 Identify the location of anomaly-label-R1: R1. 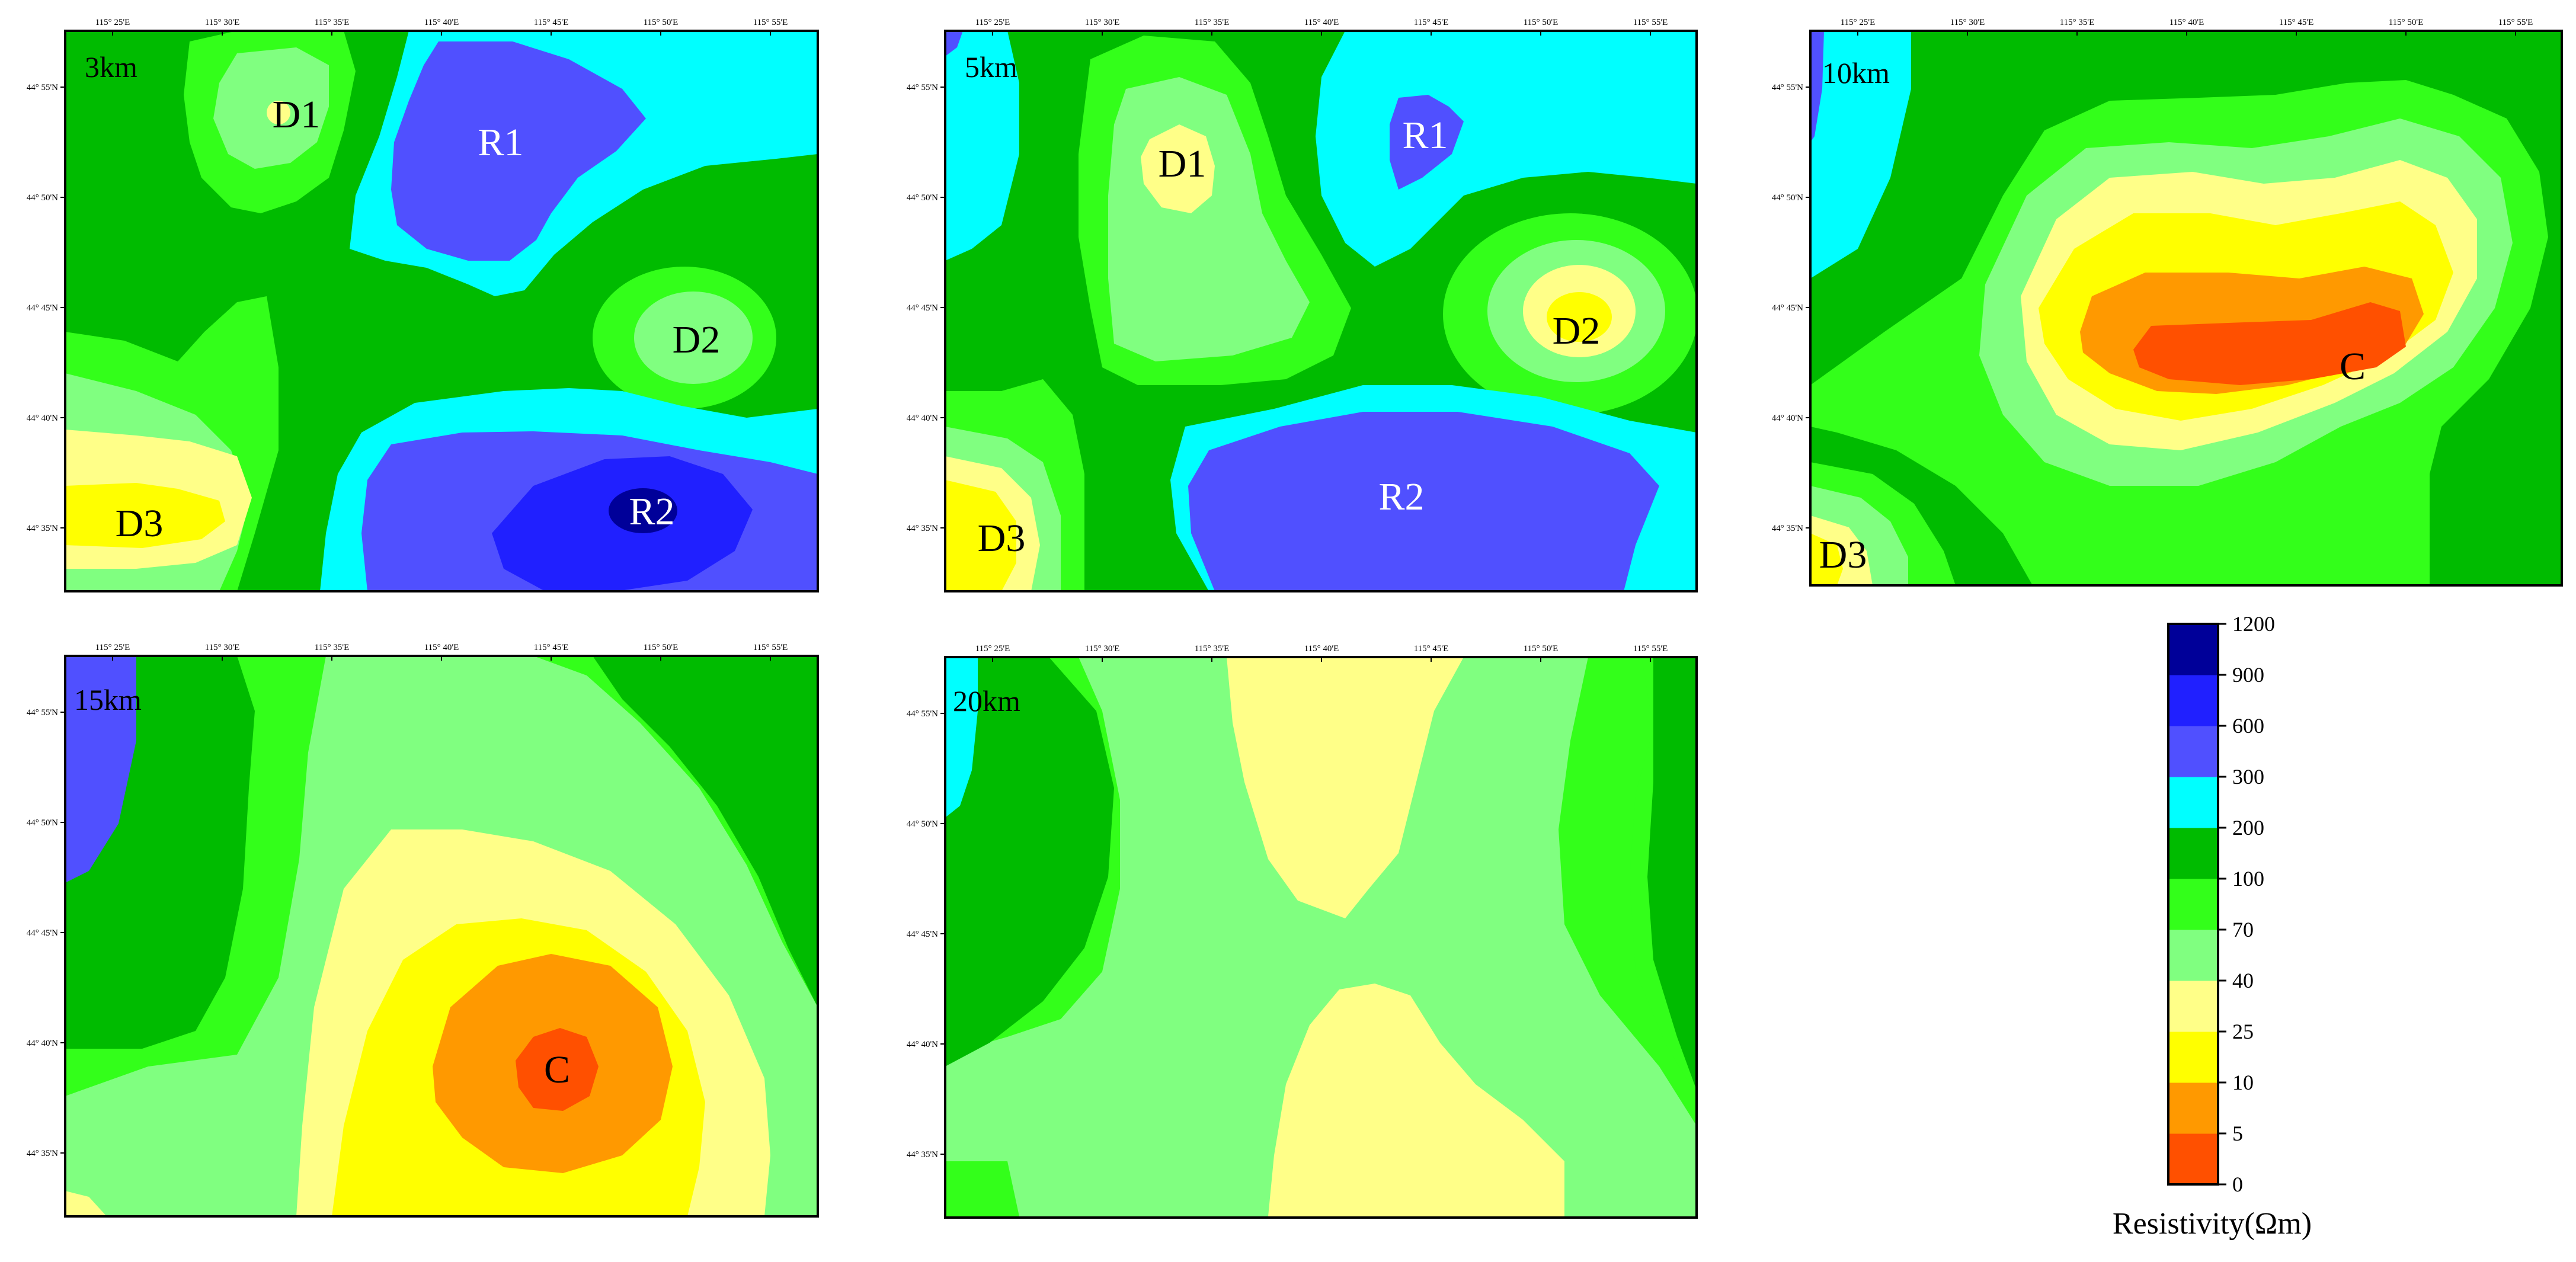
(1425, 135).